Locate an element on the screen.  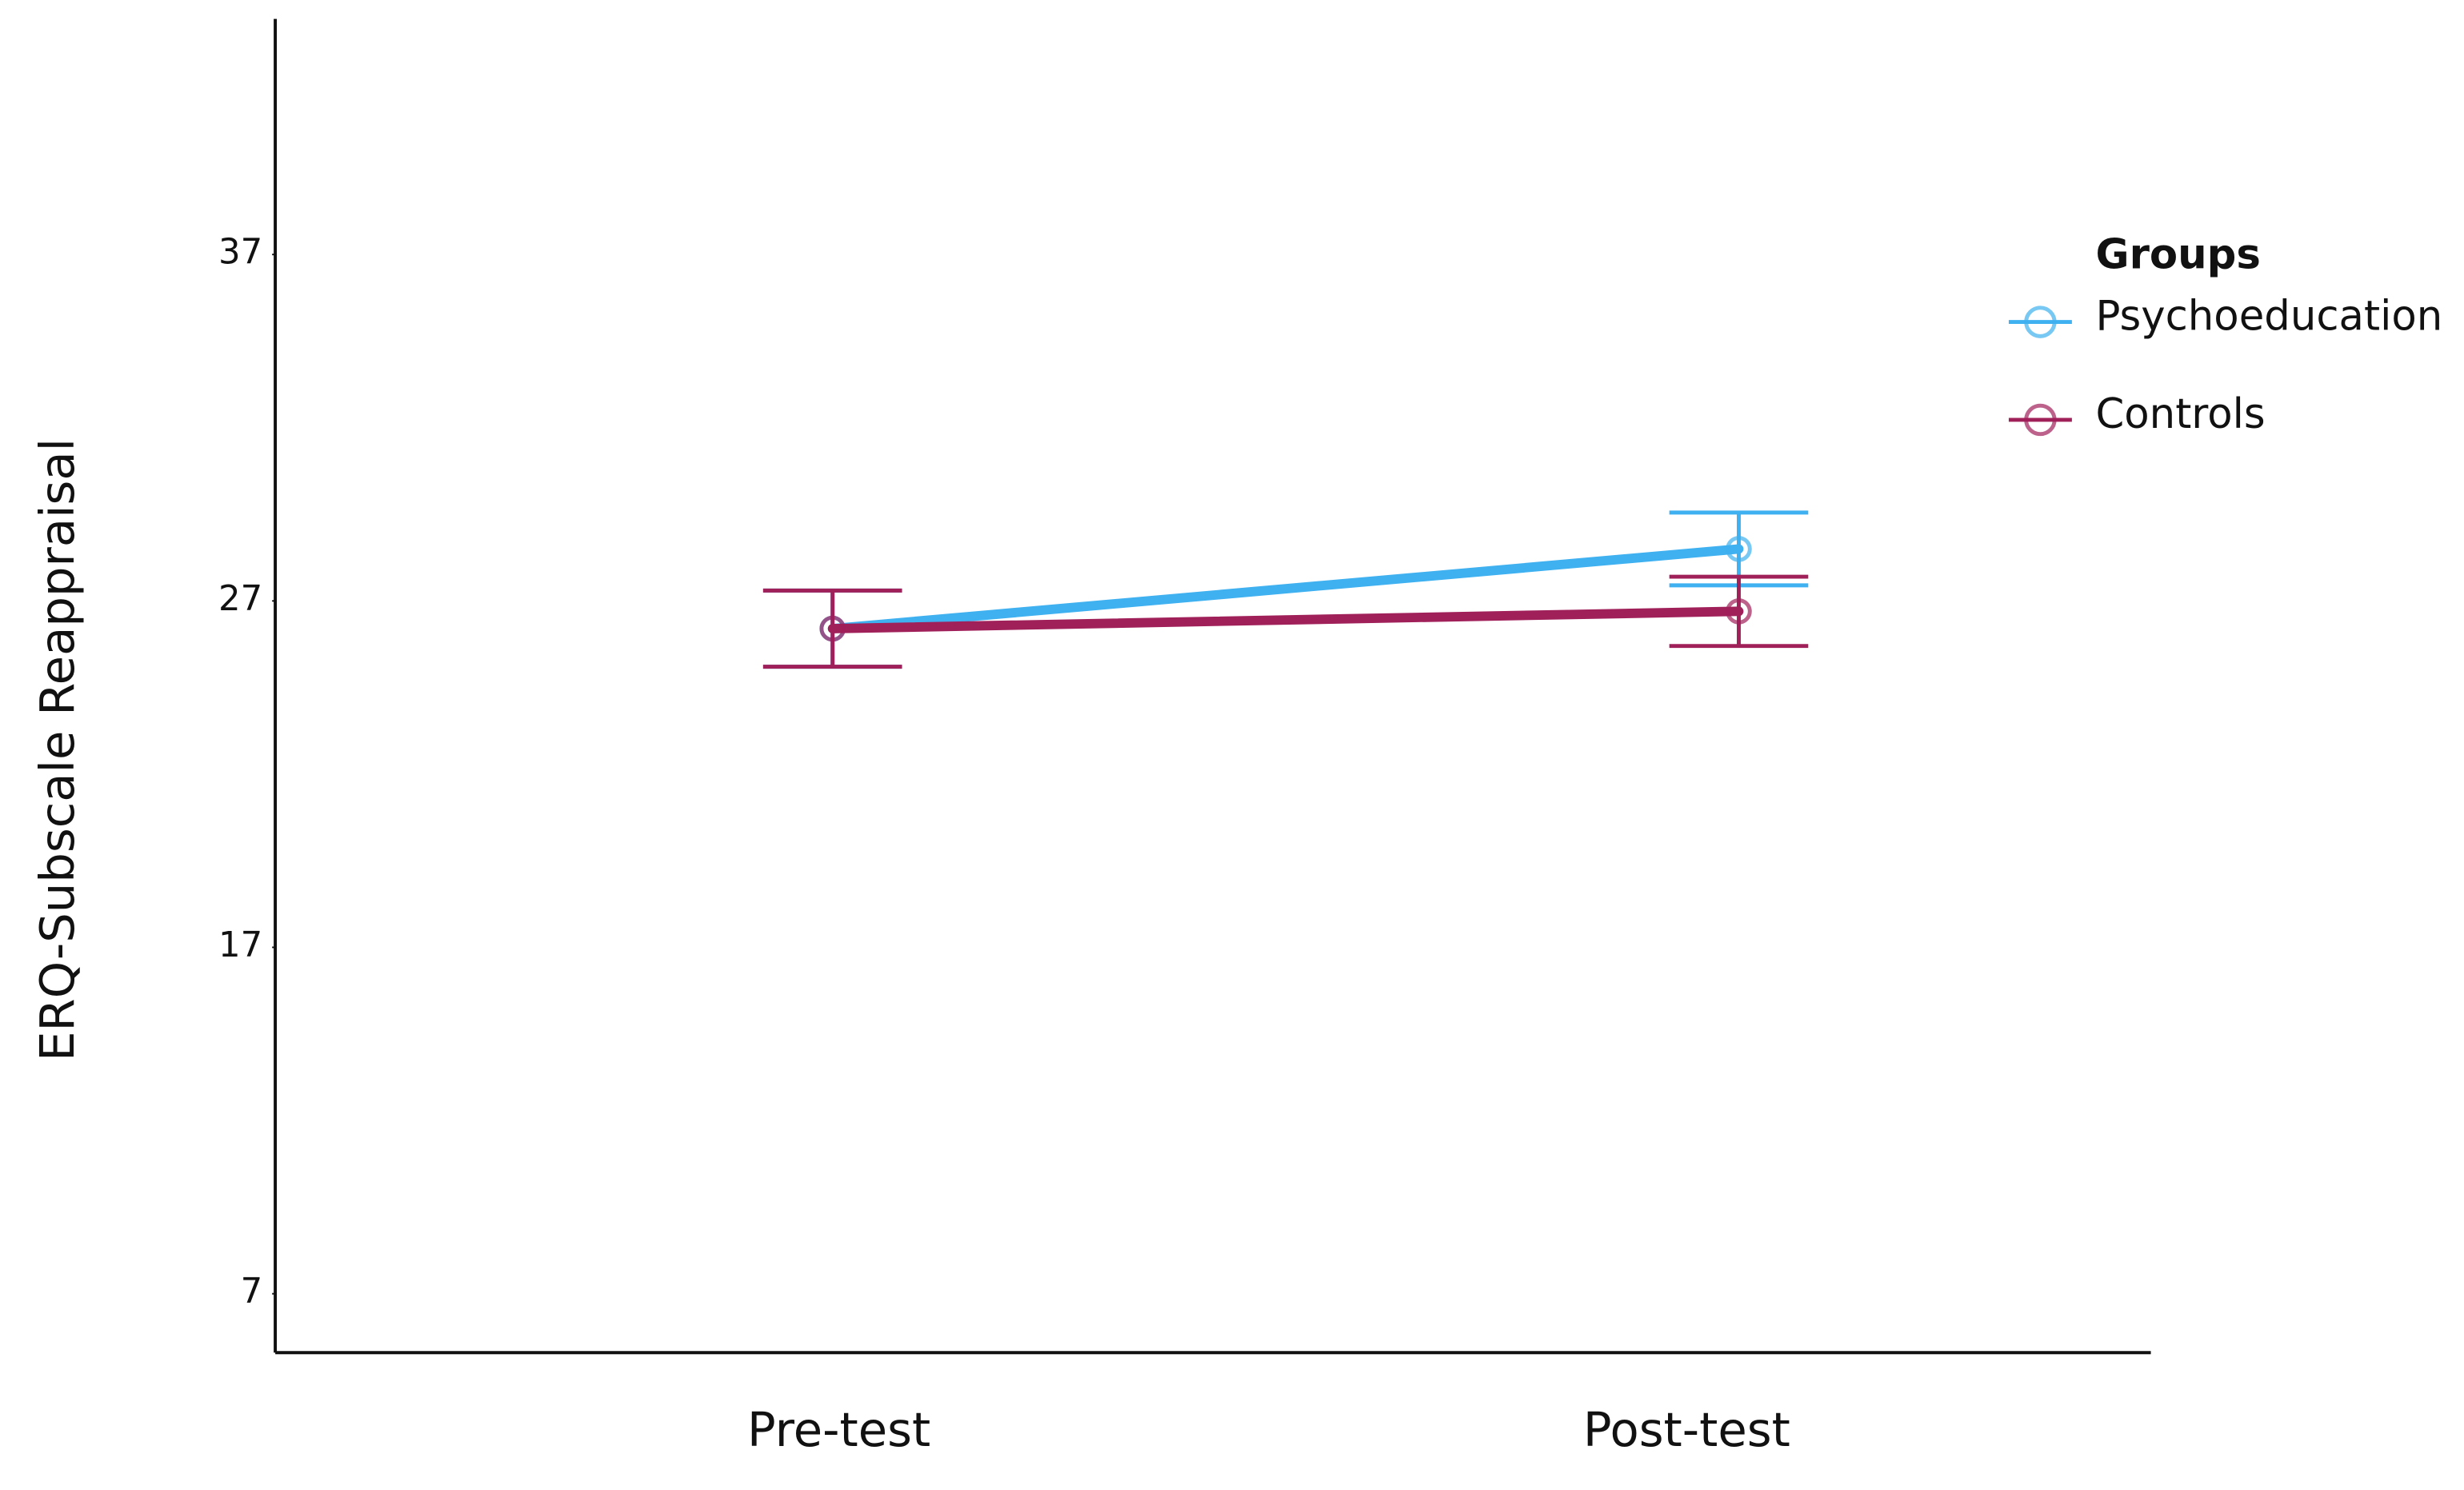
y-tick-label: 27 is located at coordinates (240, 599).